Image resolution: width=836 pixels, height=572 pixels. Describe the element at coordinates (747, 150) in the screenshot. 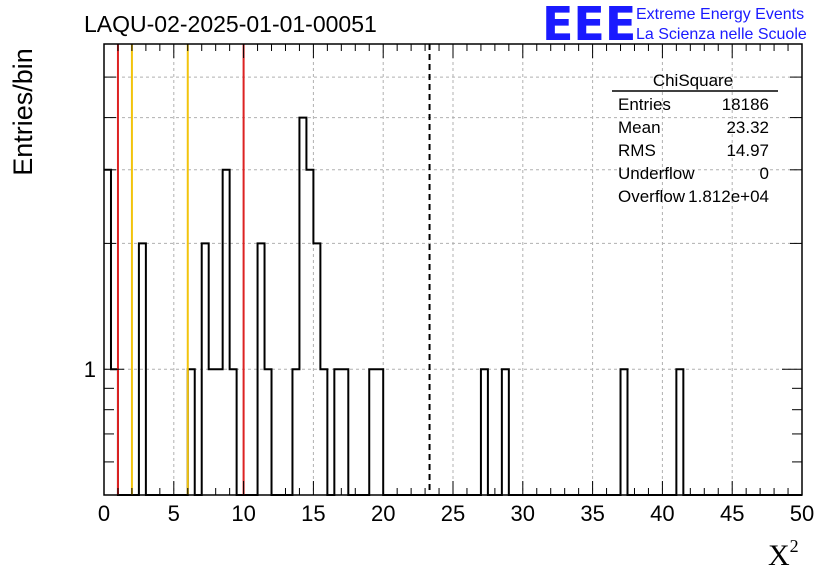

I see `stats-value-rms: 14.97` at that location.